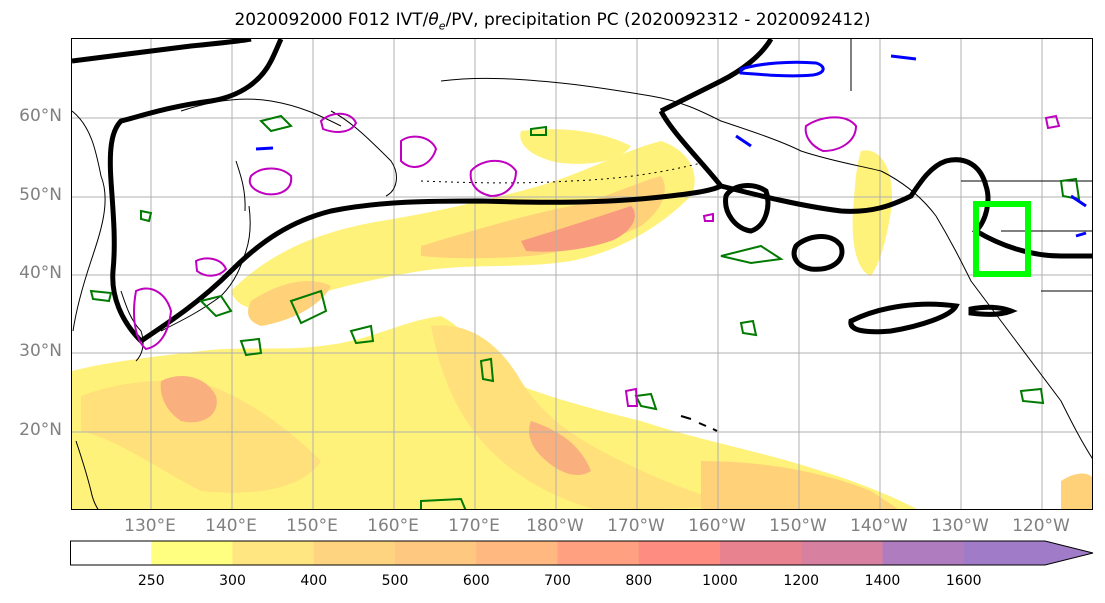 Image resolution: width=1105 pixels, height=603 pixels. Describe the element at coordinates (993, 310) in the screenshot. I see `theta-e-loop-d` at that location.